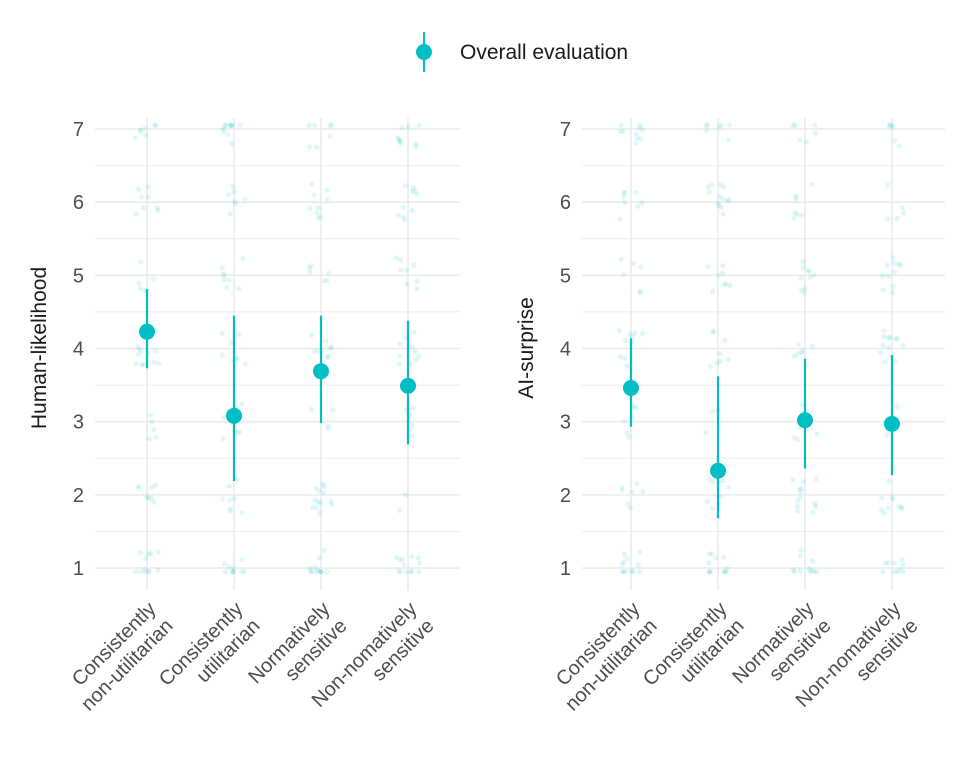 The height and width of the screenshot is (768, 960). Describe the element at coordinates (565, 350) in the screenshot. I see `y-tick-label: 4` at that location.